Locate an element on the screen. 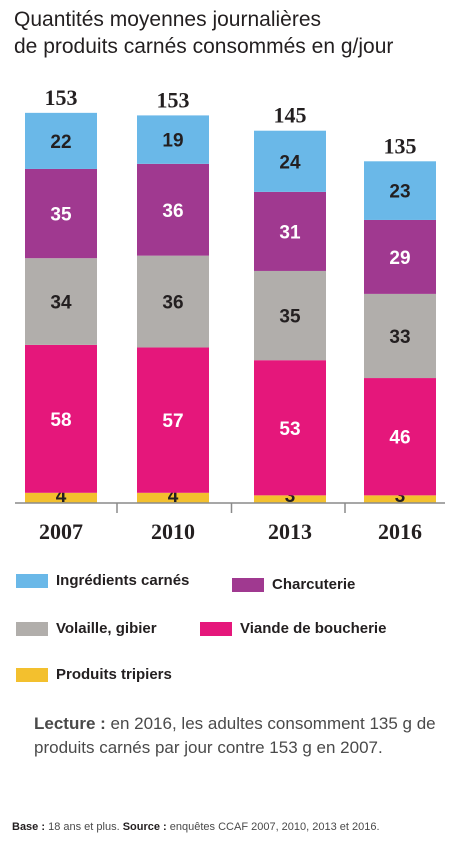 The height and width of the screenshot is (866, 457). data-label-charcuterie-2007: 35 is located at coordinates (61, 215).